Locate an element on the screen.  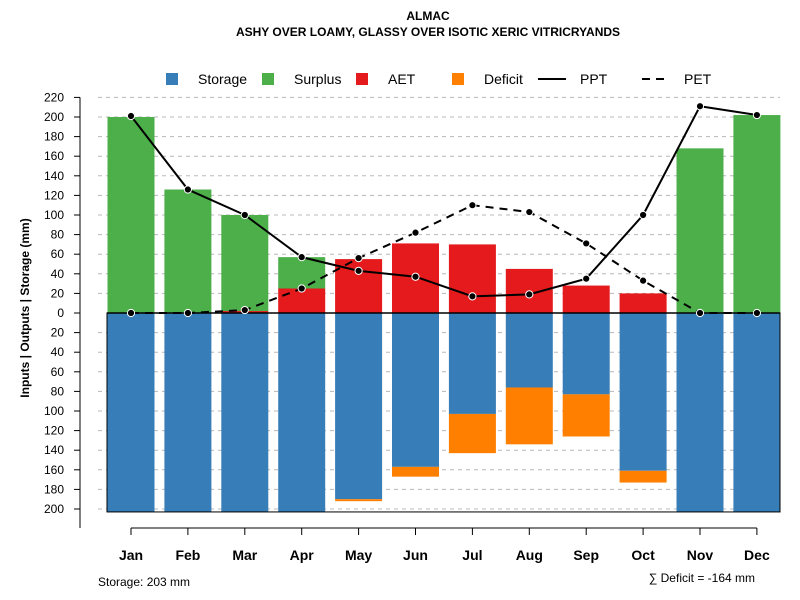
x-tick-label: Nov is located at coordinates (700, 555).